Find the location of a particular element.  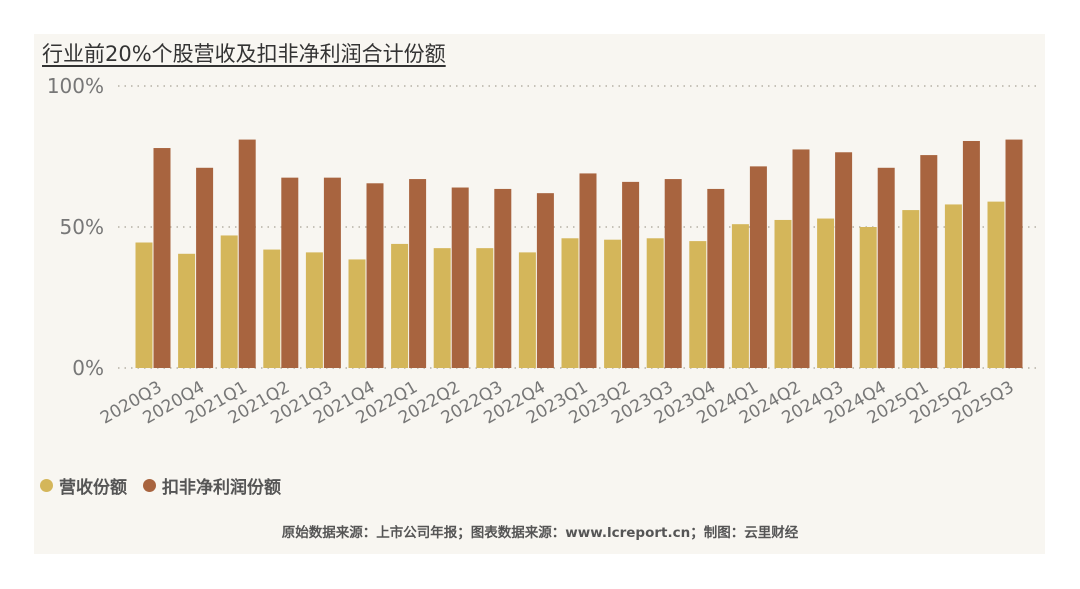

y-axis-ticks: 0% 50% 100% is located at coordinates (75, 227).